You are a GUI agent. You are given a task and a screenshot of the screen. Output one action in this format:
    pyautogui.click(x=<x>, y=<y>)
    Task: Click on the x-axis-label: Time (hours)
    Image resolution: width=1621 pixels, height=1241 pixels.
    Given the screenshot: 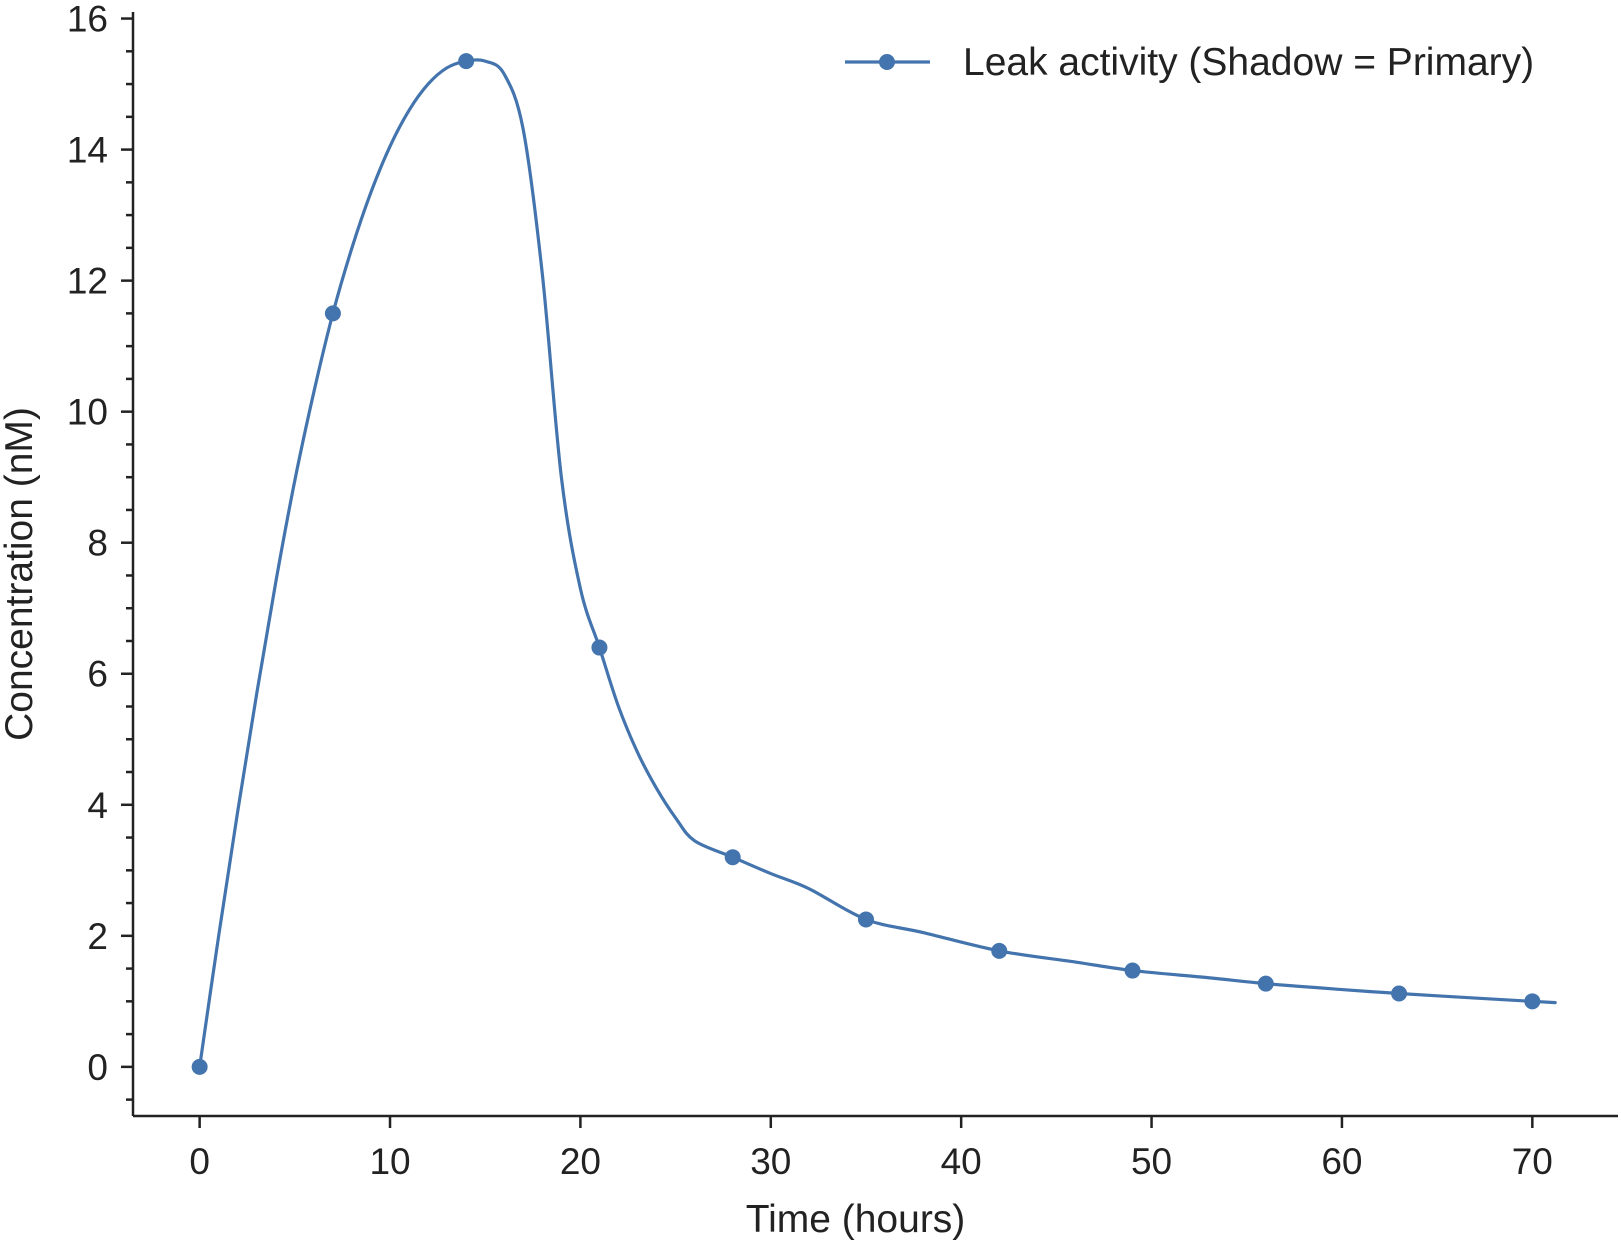 What is the action you would take?
    pyautogui.click(x=856, y=1219)
    